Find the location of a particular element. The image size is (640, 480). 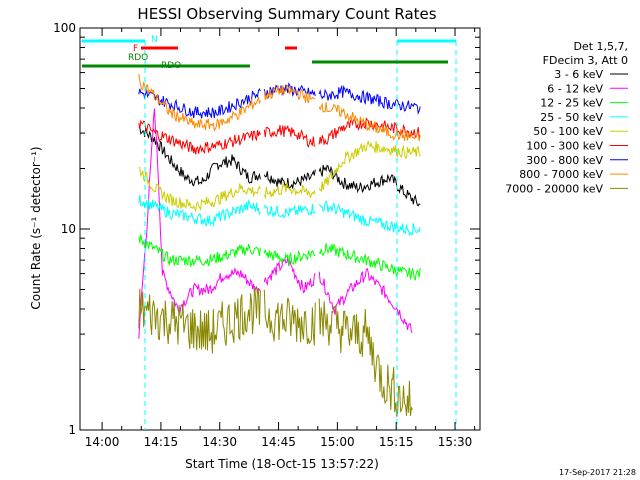

x-tick-label: 14:30 is located at coordinates (219, 442).